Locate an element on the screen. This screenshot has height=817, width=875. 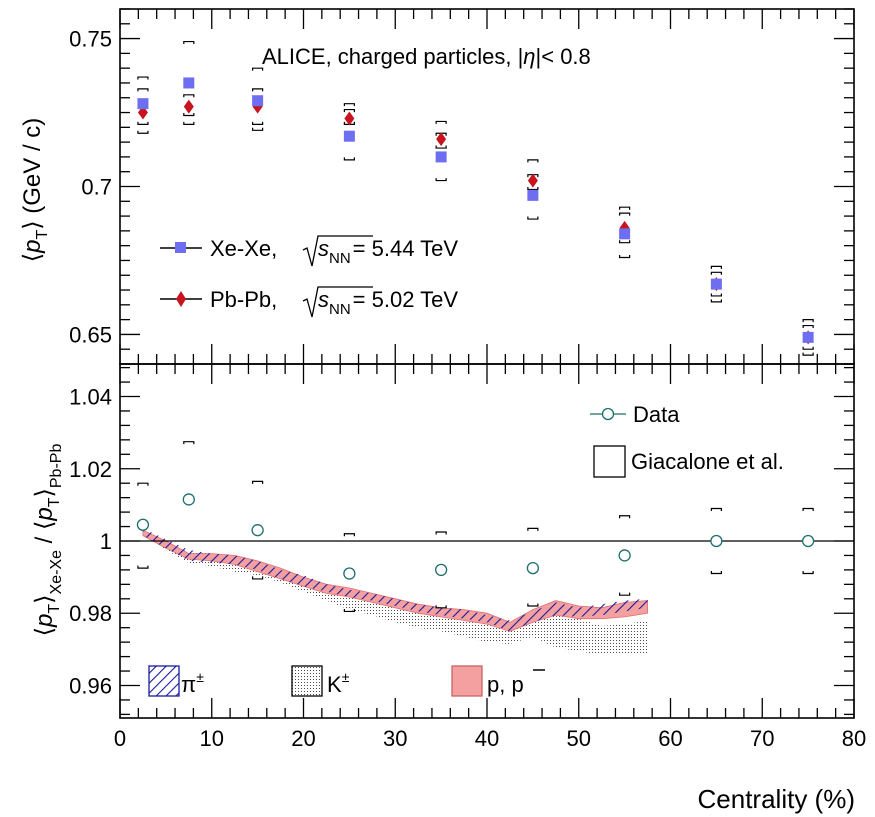
band-label-kaon: K± is located at coordinates (338, 683).